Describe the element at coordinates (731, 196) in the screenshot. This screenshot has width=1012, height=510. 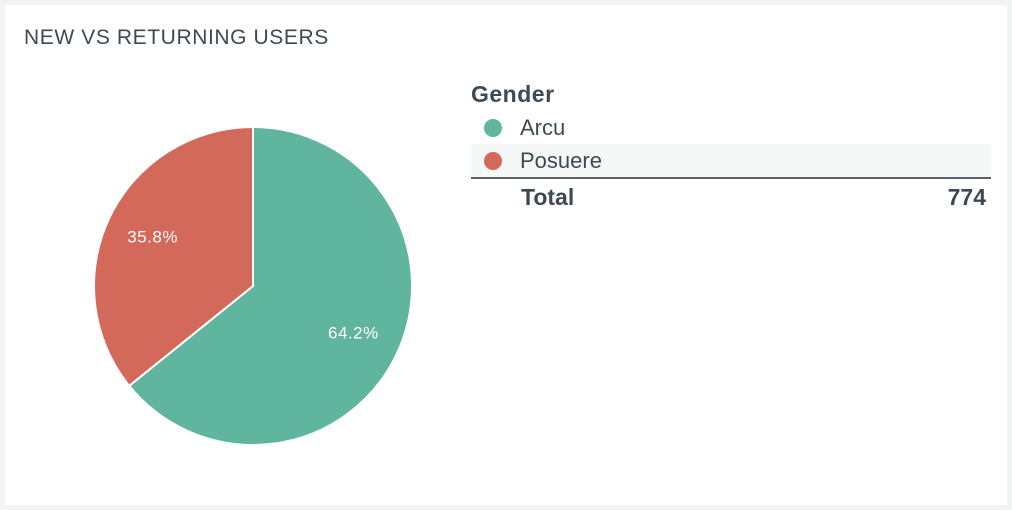
I see `legend-total-row: Total 774` at that location.